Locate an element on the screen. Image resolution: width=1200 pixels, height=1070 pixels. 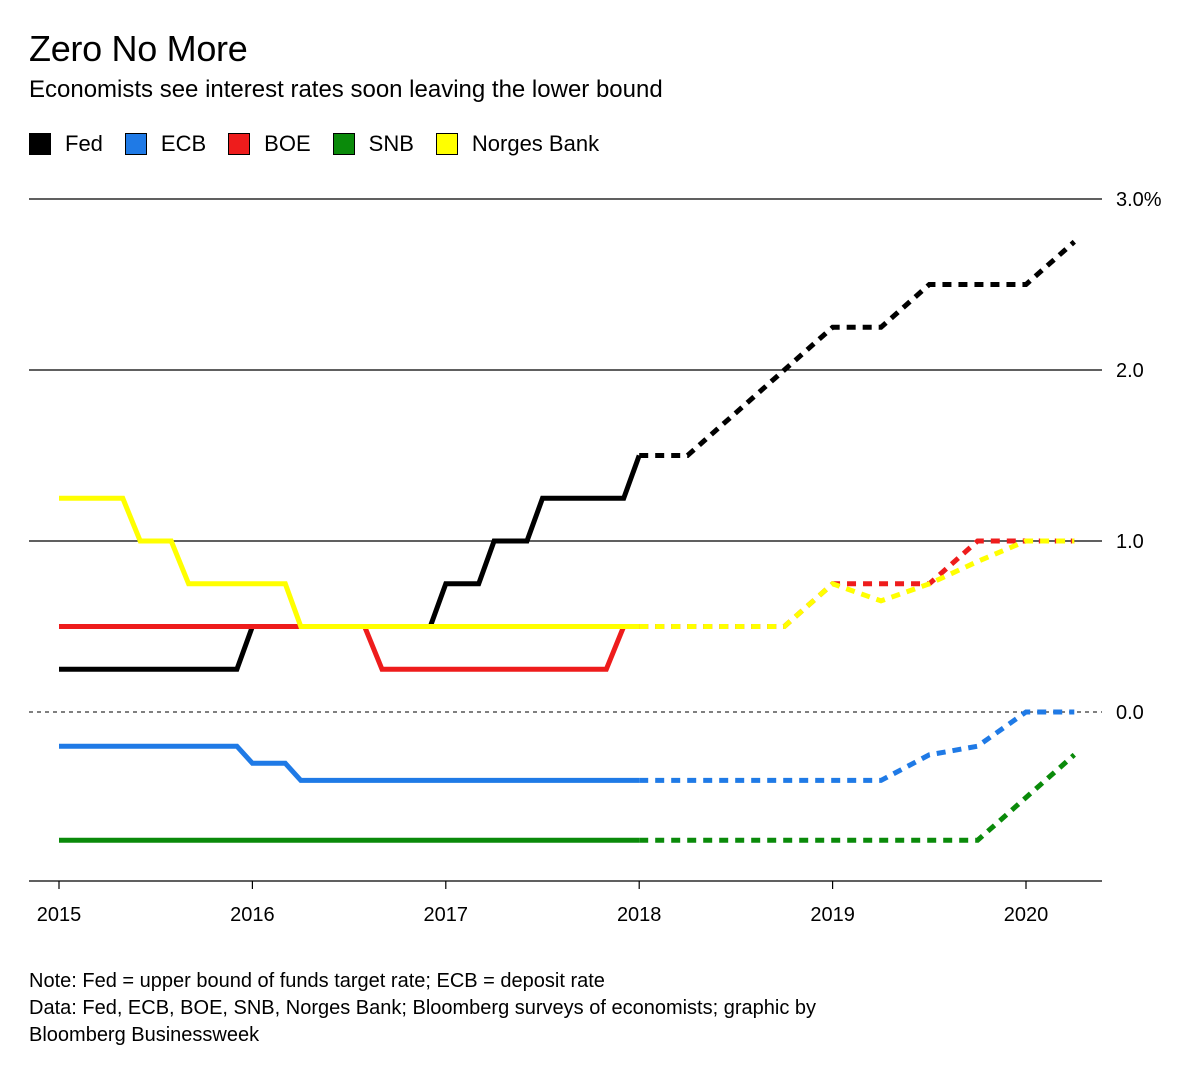
y-tick-label: 1.0 is located at coordinates (1130, 542).